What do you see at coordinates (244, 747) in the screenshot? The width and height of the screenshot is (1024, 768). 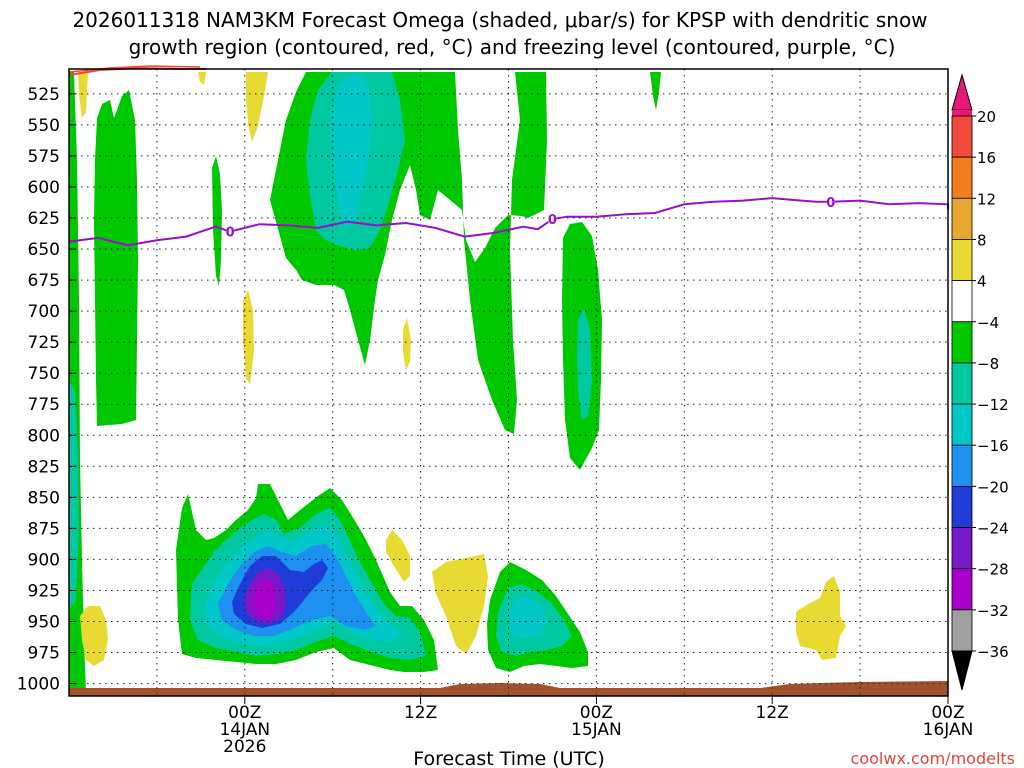 I see `x-tick-label: 2026` at bounding box center [244, 747].